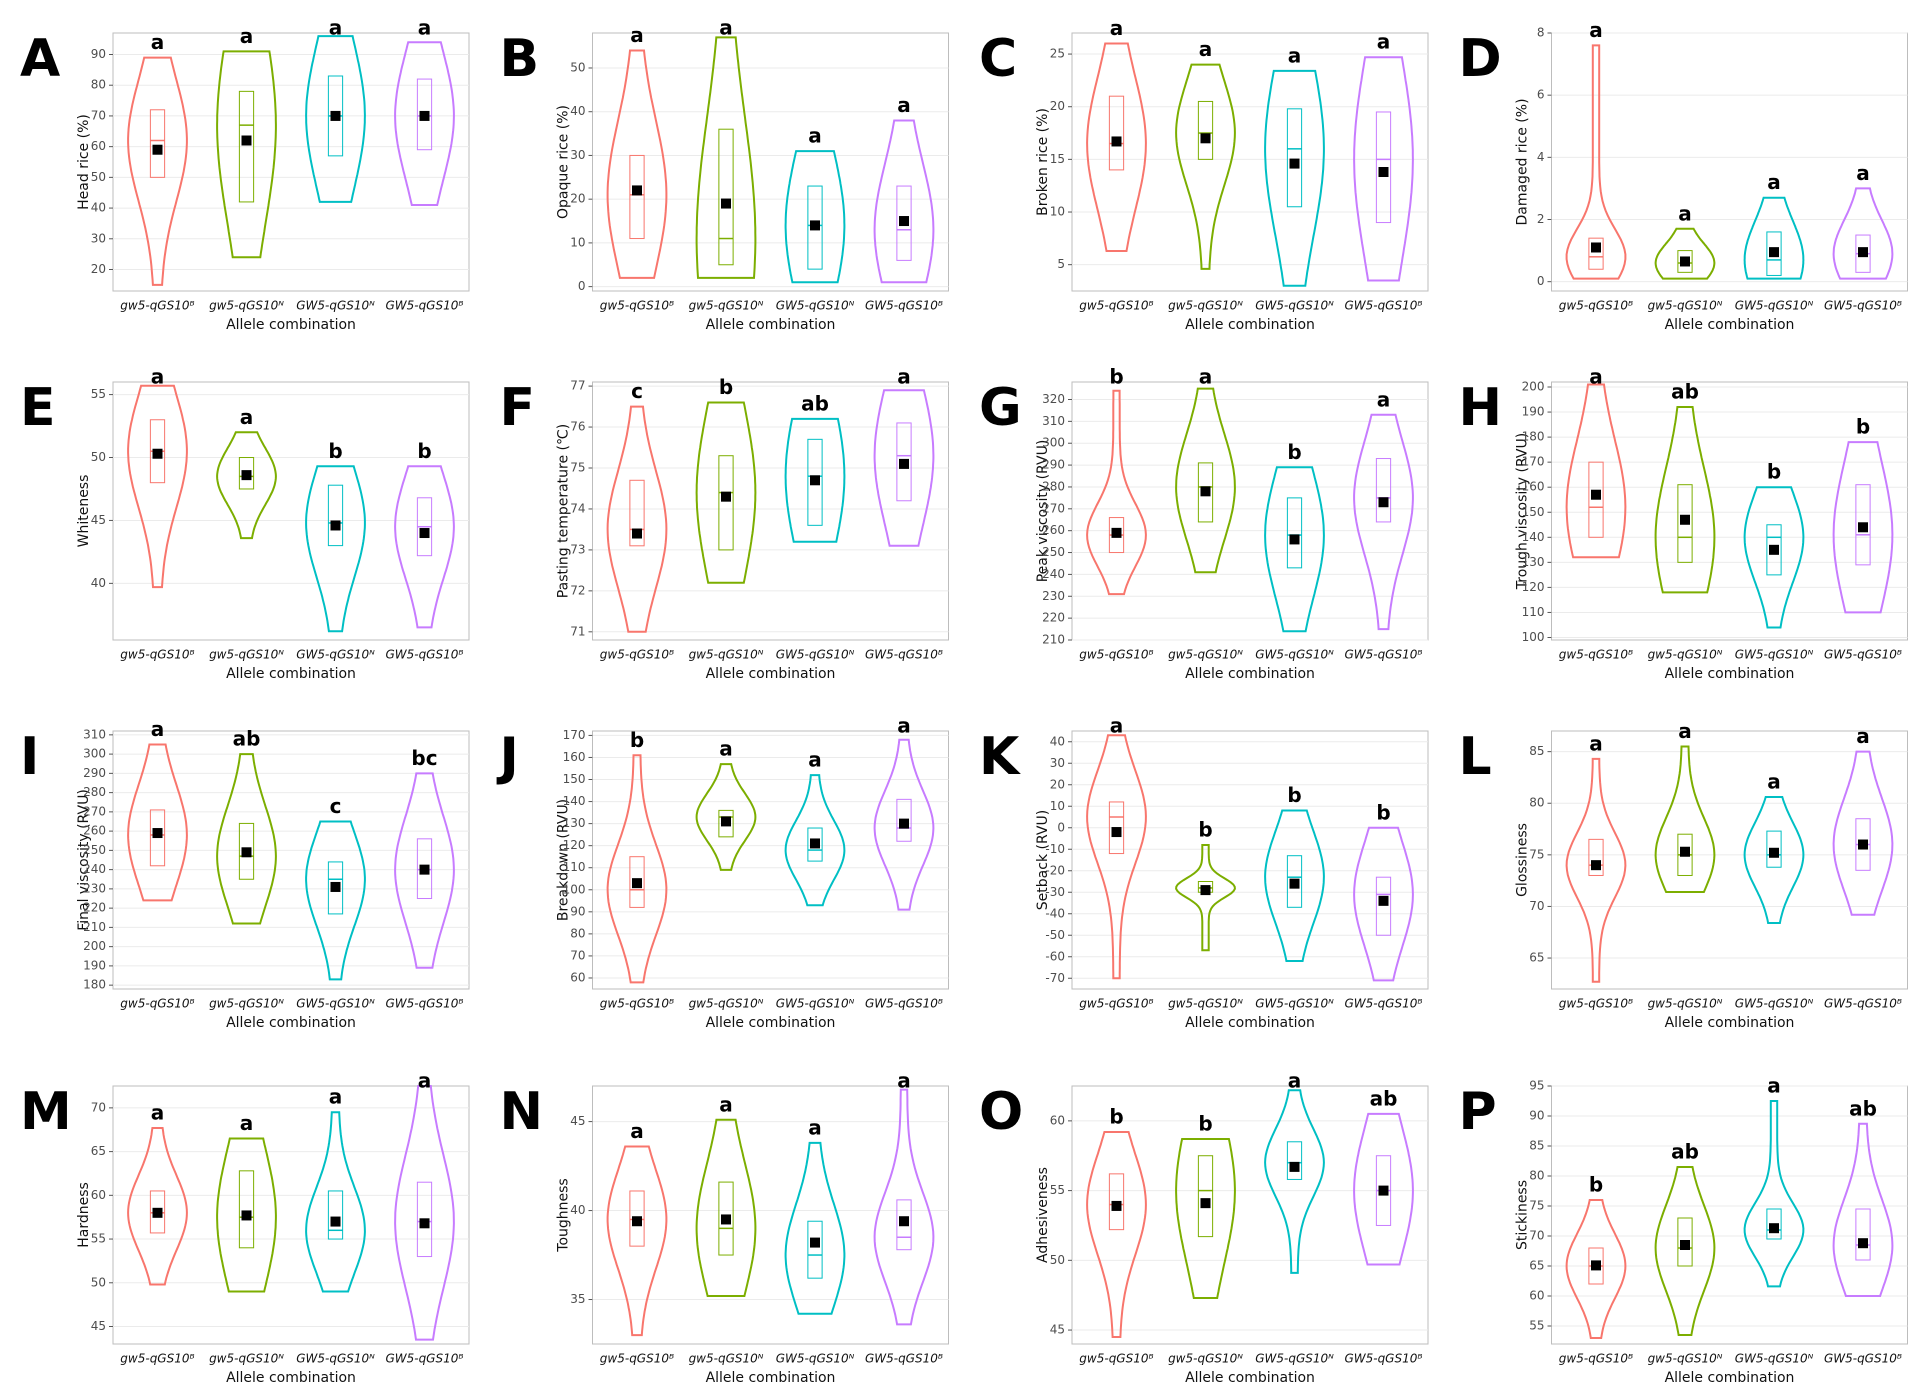 The height and width of the screenshot is (1383, 1918). Describe the element at coordinates (40, 59) in the screenshot. I see `panel-letter: A` at that location.